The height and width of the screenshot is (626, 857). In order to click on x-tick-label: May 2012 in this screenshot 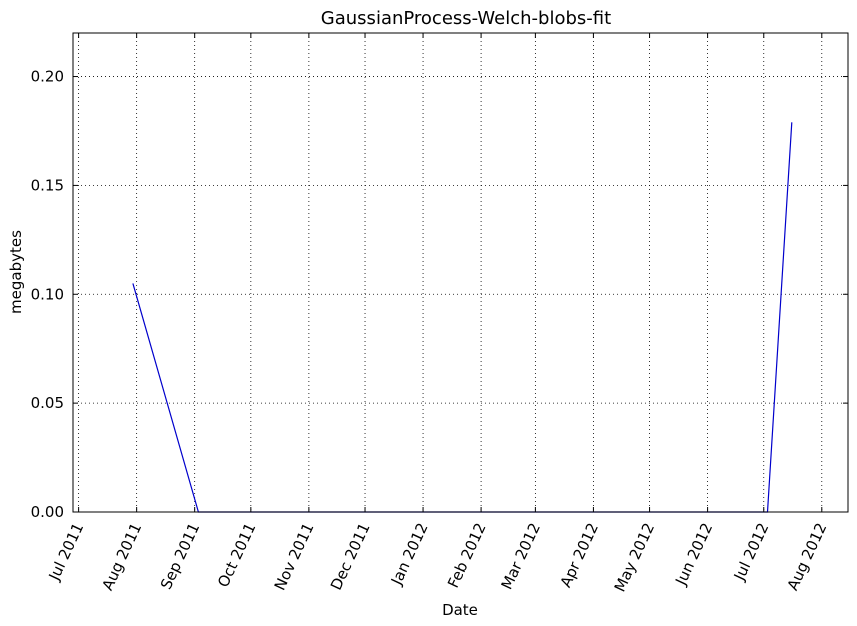, I will do `click(635, 557)`.